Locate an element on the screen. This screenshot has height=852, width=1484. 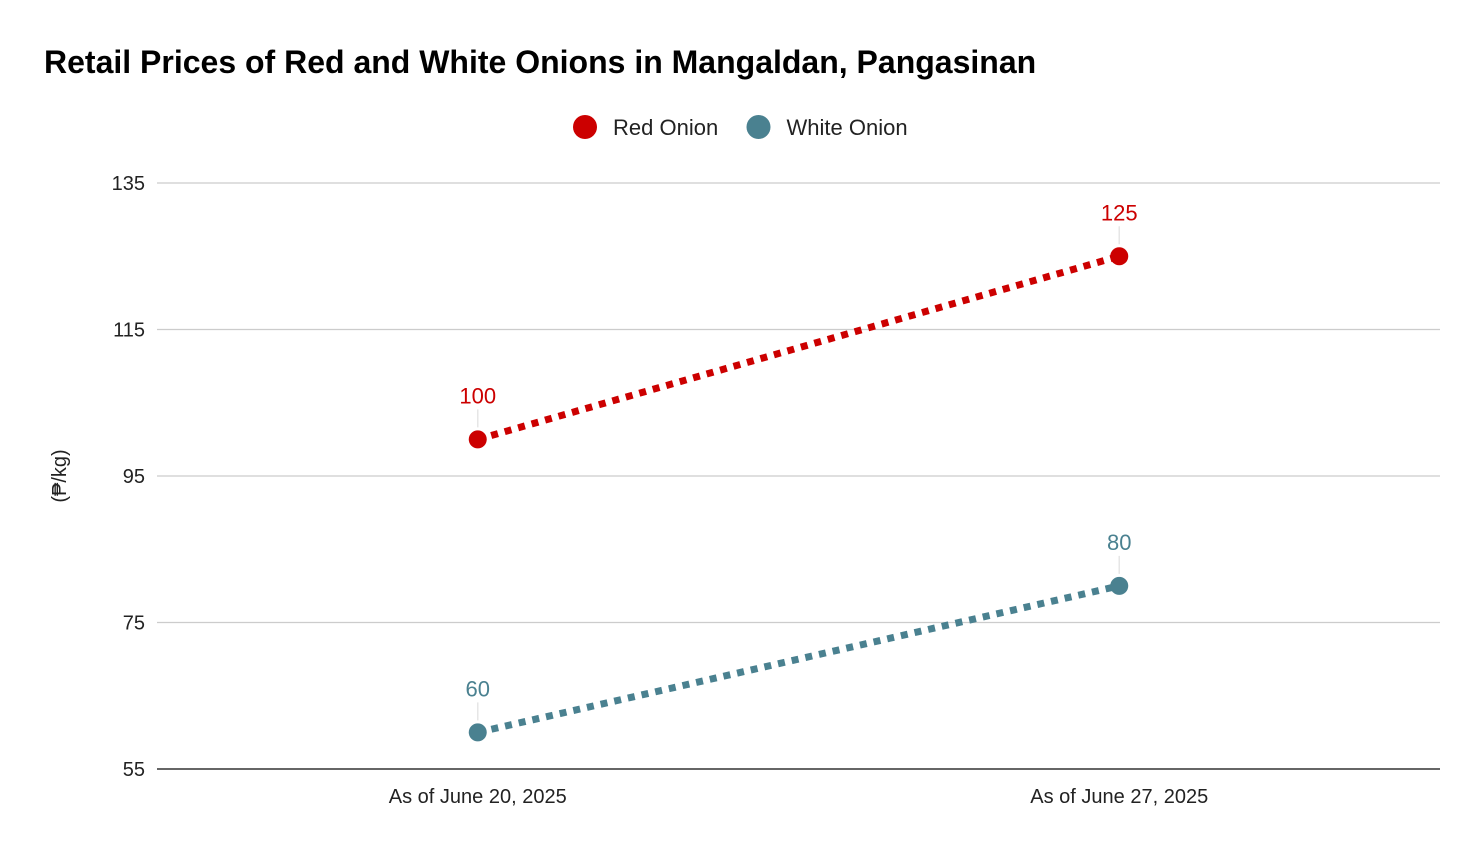
y-axis: 55 75 95 115 135 (₱/kg) is located at coordinates (97, 477).